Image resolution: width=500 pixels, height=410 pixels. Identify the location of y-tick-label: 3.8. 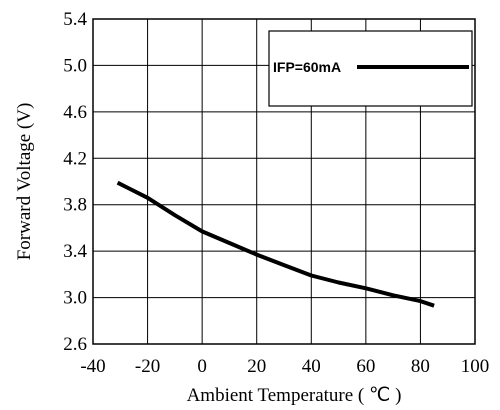
(75, 205).